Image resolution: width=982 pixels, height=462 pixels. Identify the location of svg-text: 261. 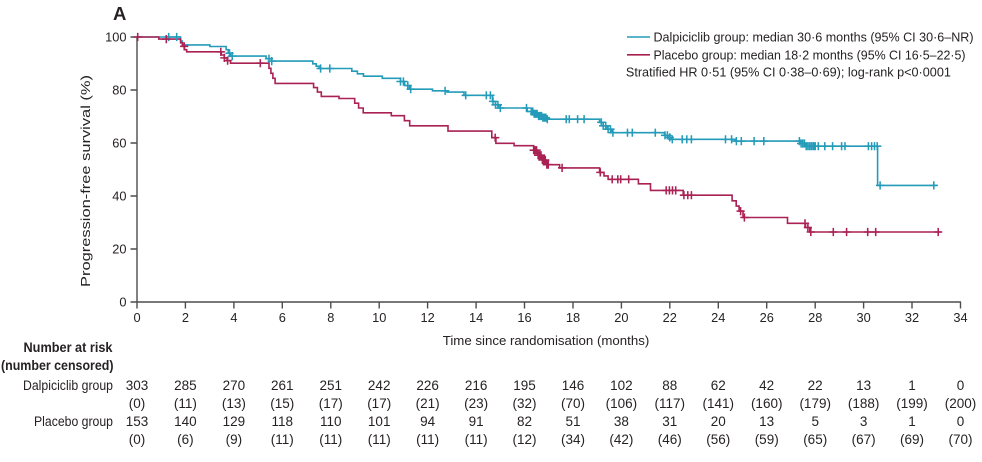
(282, 385).